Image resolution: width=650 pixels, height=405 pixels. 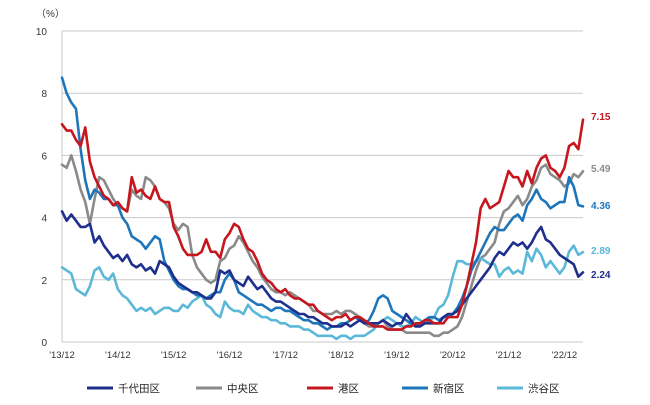 What do you see at coordinates (44, 281) in the screenshot?
I see `y-tick-label: 2` at bounding box center [44, 281].